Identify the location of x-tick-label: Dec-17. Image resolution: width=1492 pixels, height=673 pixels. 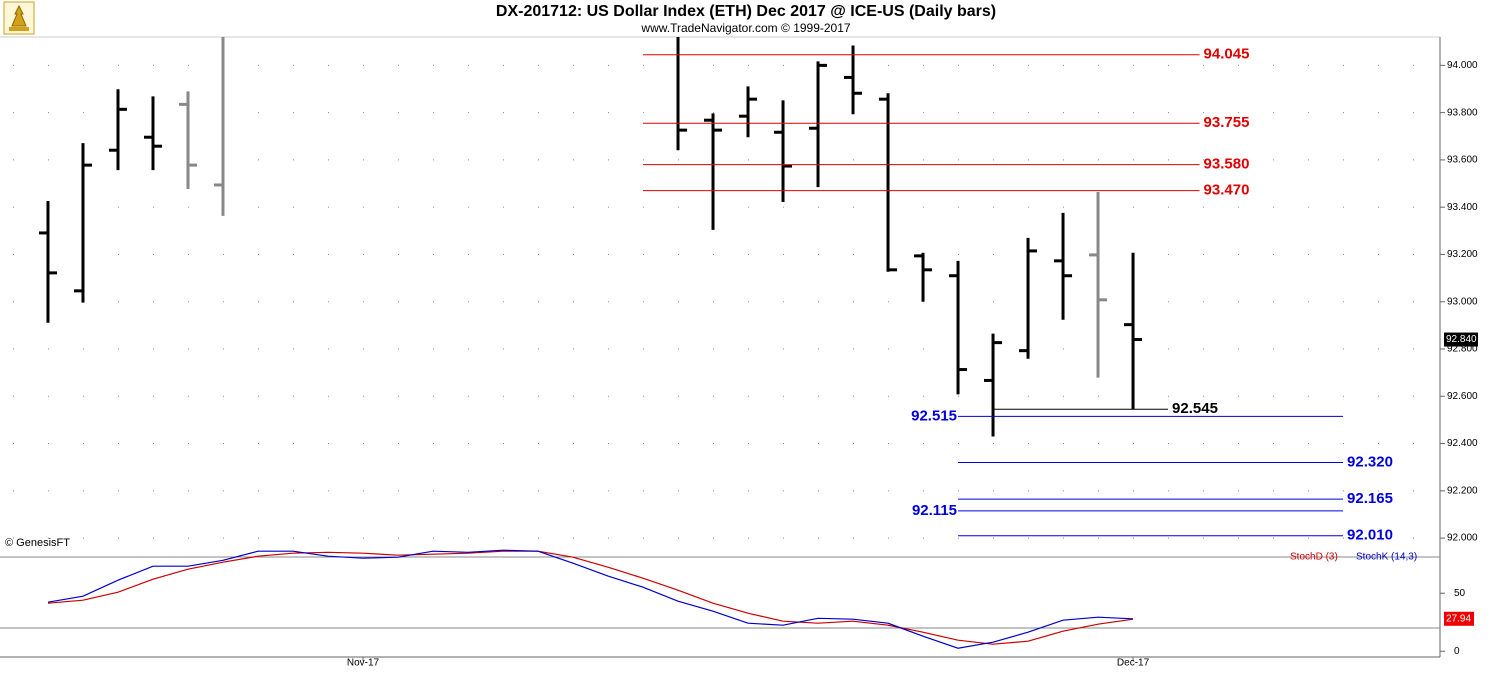
(1133, 663).